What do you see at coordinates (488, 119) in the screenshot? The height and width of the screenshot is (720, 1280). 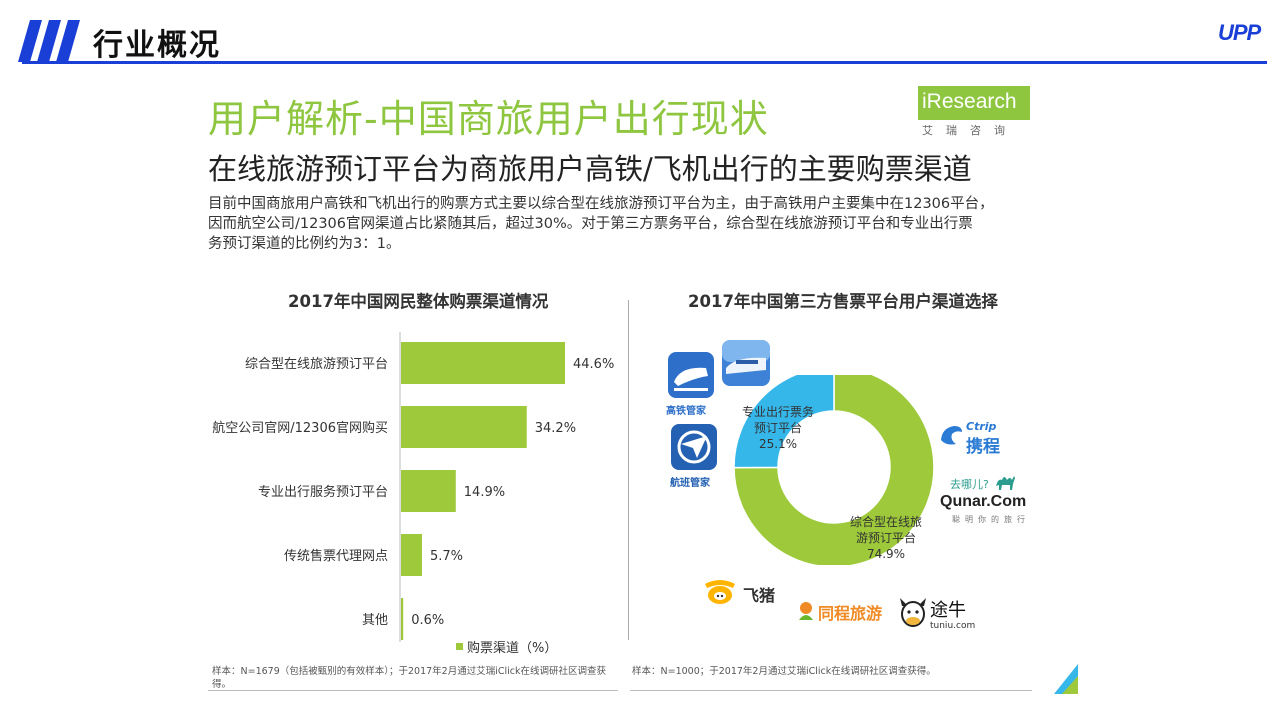 I see `slide-title: 用户解析-中国商旅用户出行现状` at bounding box center [488, 119].